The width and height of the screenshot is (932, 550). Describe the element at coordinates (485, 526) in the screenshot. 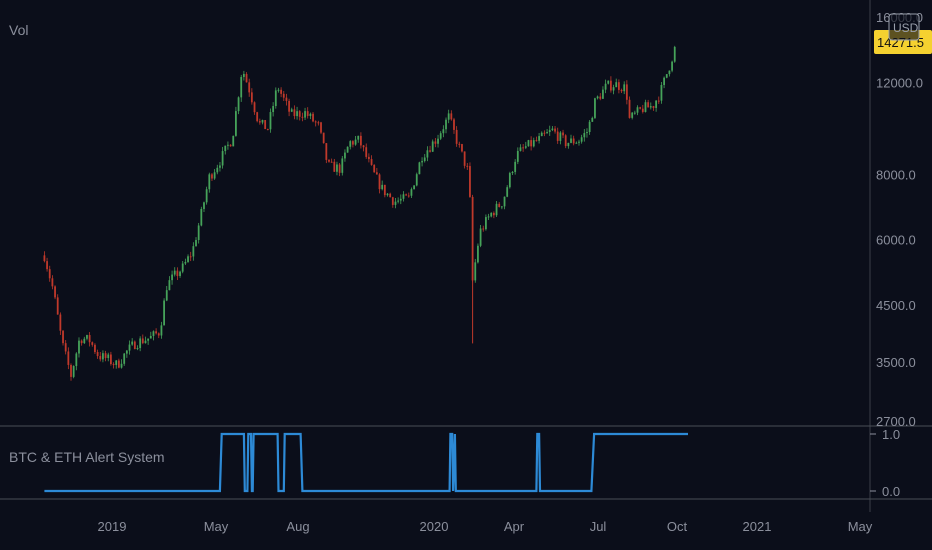

I see `time-axis: 2019 May Aug 2020 Apr Jul Oct 2021 May` at that location.